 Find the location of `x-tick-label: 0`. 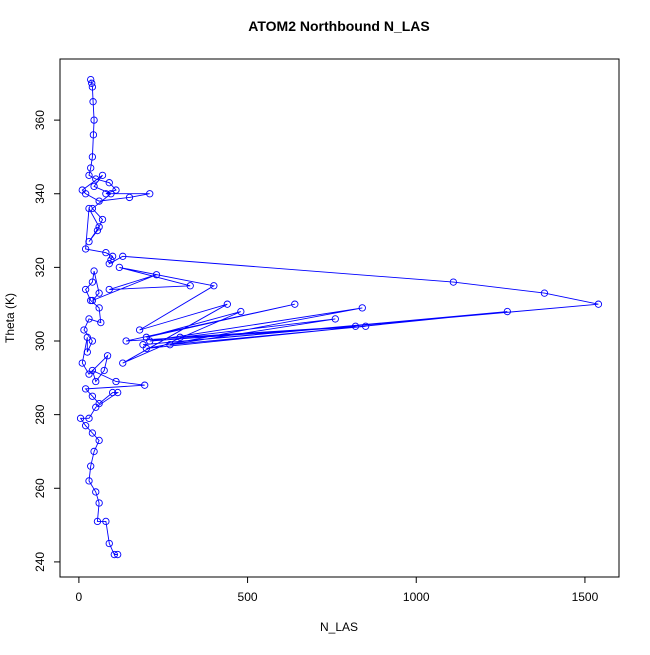

x-tick-label: 0 is located at coordinates (79, 597).